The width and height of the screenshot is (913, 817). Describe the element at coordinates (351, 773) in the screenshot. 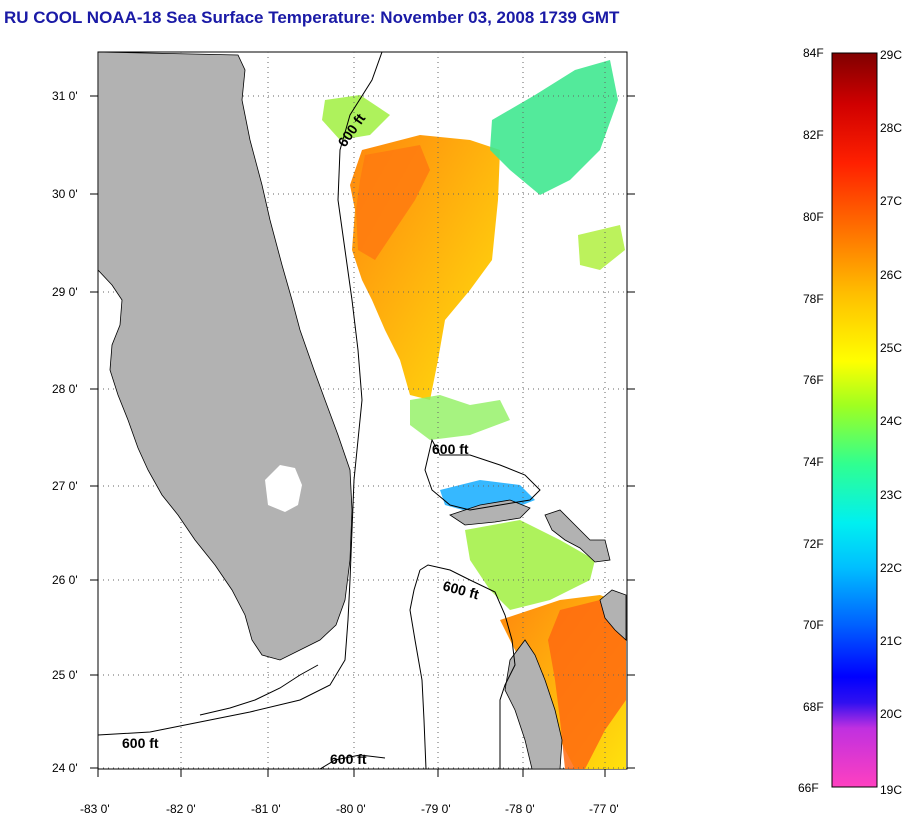

I see `lon-ticks` at that location.